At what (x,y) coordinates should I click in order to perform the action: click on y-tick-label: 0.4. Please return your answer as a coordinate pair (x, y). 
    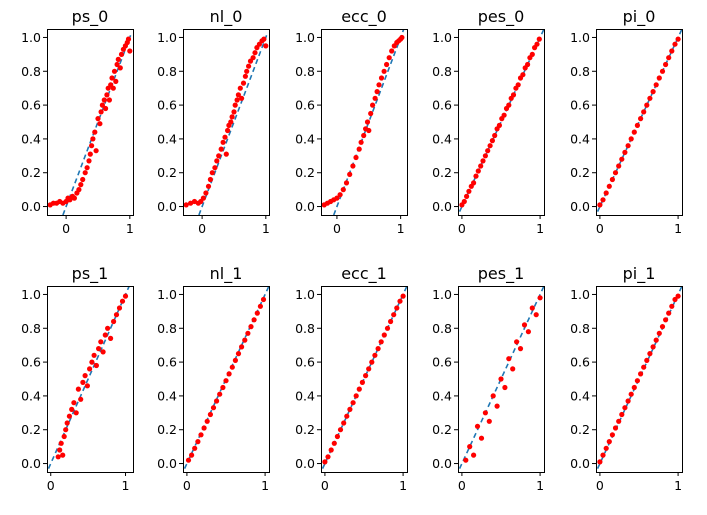
    Looking at the image, I should click on (305, 138).